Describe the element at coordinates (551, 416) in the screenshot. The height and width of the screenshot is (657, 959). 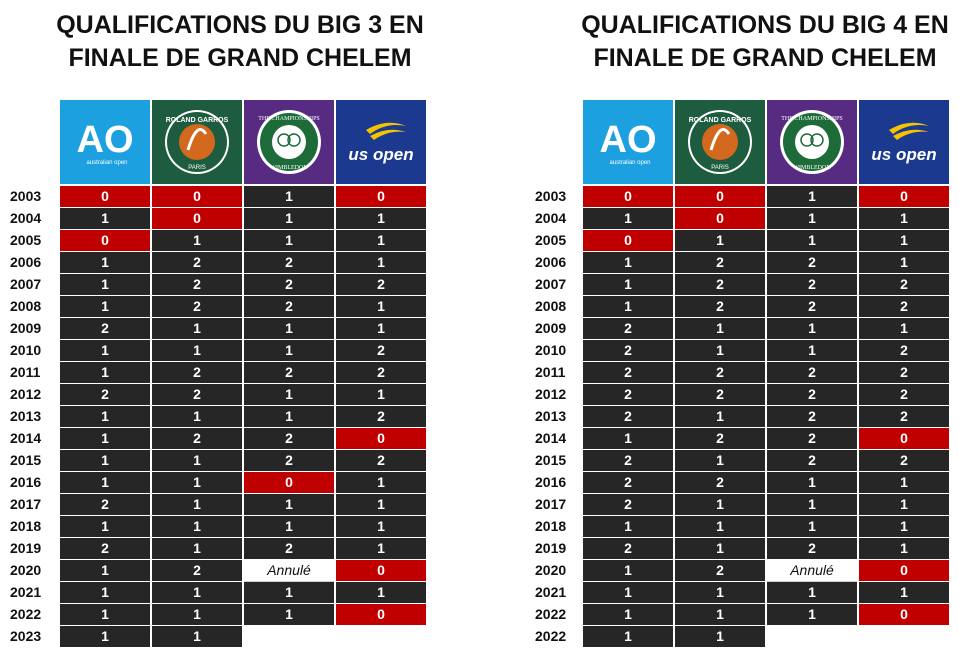
I see `year-label: 2013` at that location.